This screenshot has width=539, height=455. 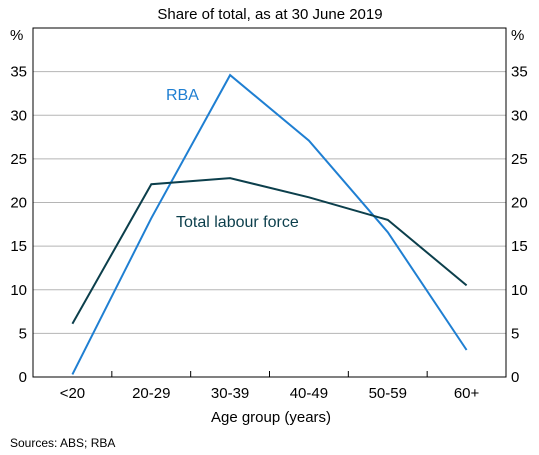 What do you see at coordinates (519, 290) in the screenshot?
I see `y-tick-label-right: 10` at bounding box center [519, 290].